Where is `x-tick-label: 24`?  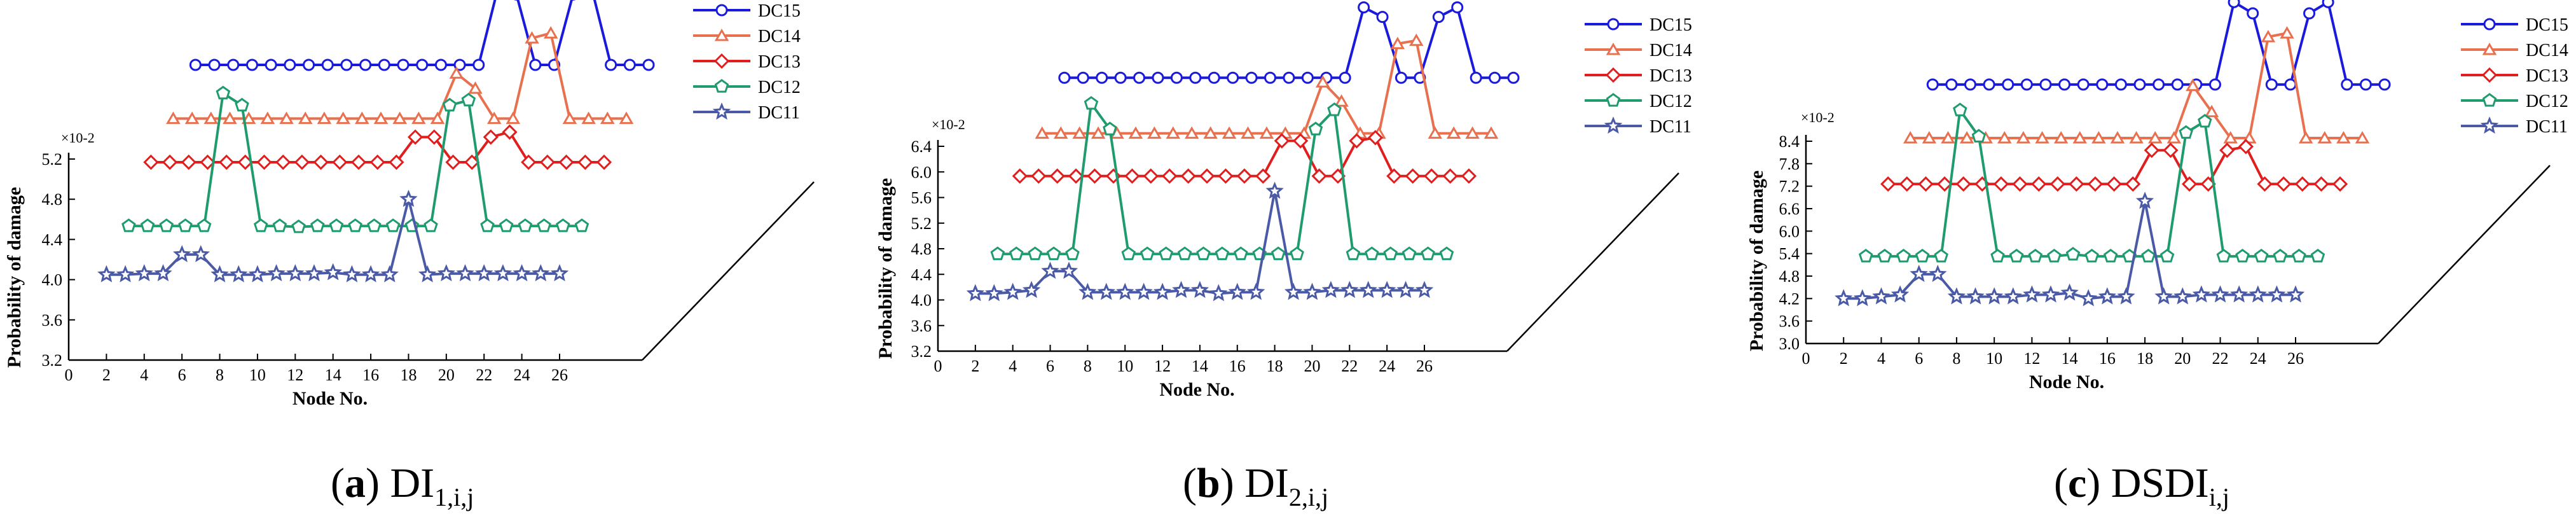 x-tick-label: 24 is located at coordinates (2258, 358).